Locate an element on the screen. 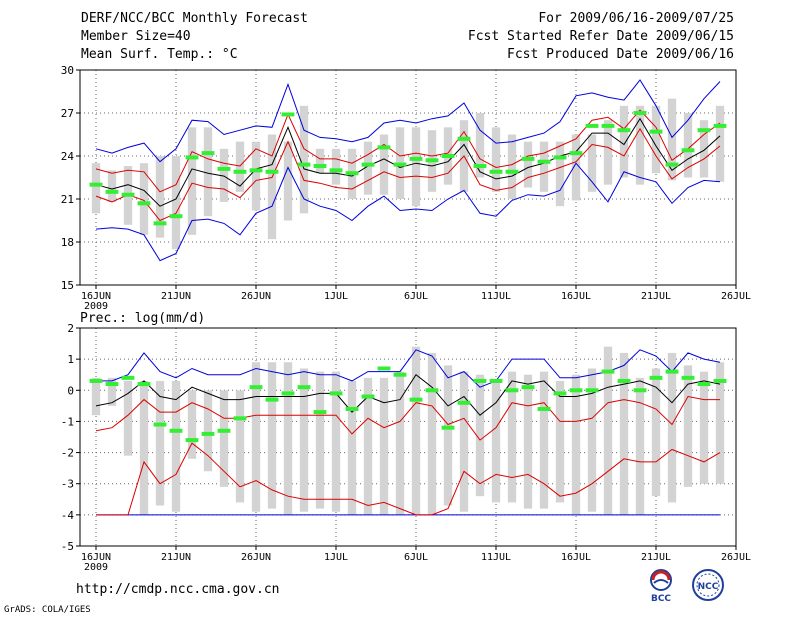  x-tick-label: 21JUN is located at coordinates (176, 557).